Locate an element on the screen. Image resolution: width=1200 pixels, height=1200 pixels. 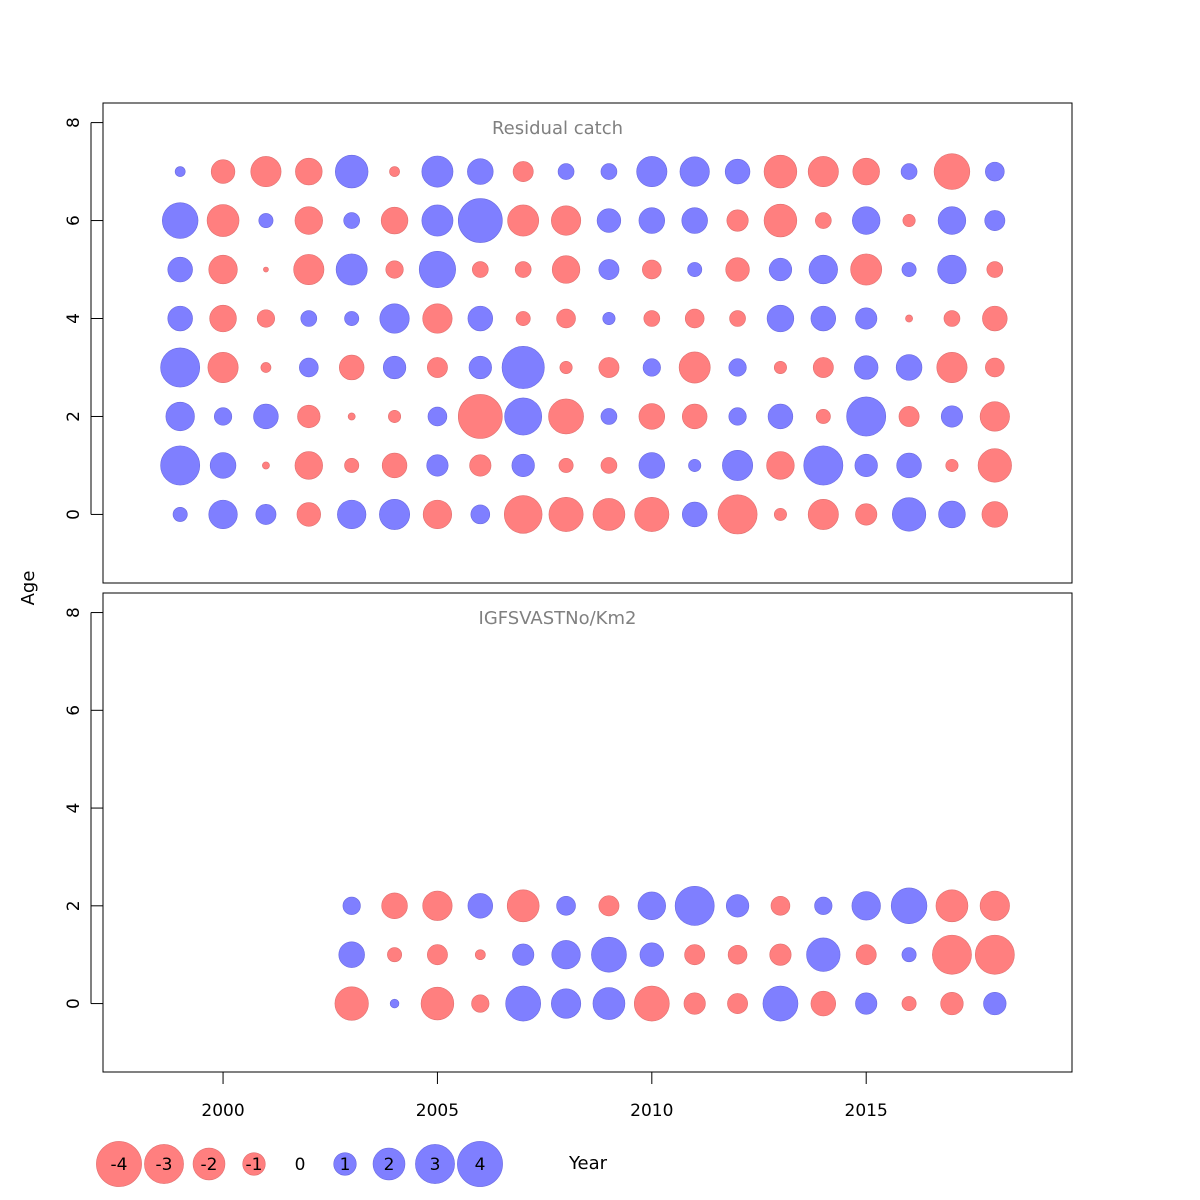
legend-label: 4 is located at coordinates (480, 1165).